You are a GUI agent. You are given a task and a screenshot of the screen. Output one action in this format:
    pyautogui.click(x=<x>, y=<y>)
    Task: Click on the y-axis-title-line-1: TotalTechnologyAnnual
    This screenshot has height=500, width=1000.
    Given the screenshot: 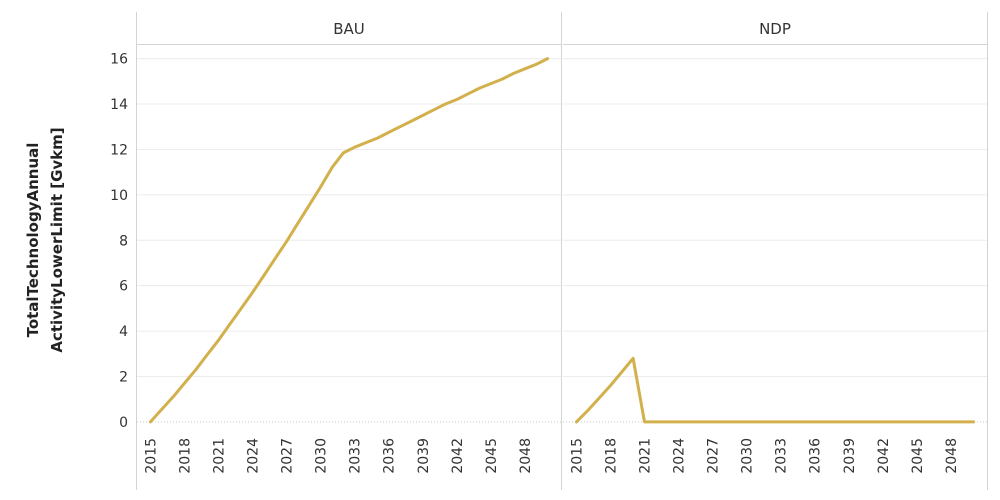 What is the action you would take?
    pyautogui.click(x=33, y=240)
    